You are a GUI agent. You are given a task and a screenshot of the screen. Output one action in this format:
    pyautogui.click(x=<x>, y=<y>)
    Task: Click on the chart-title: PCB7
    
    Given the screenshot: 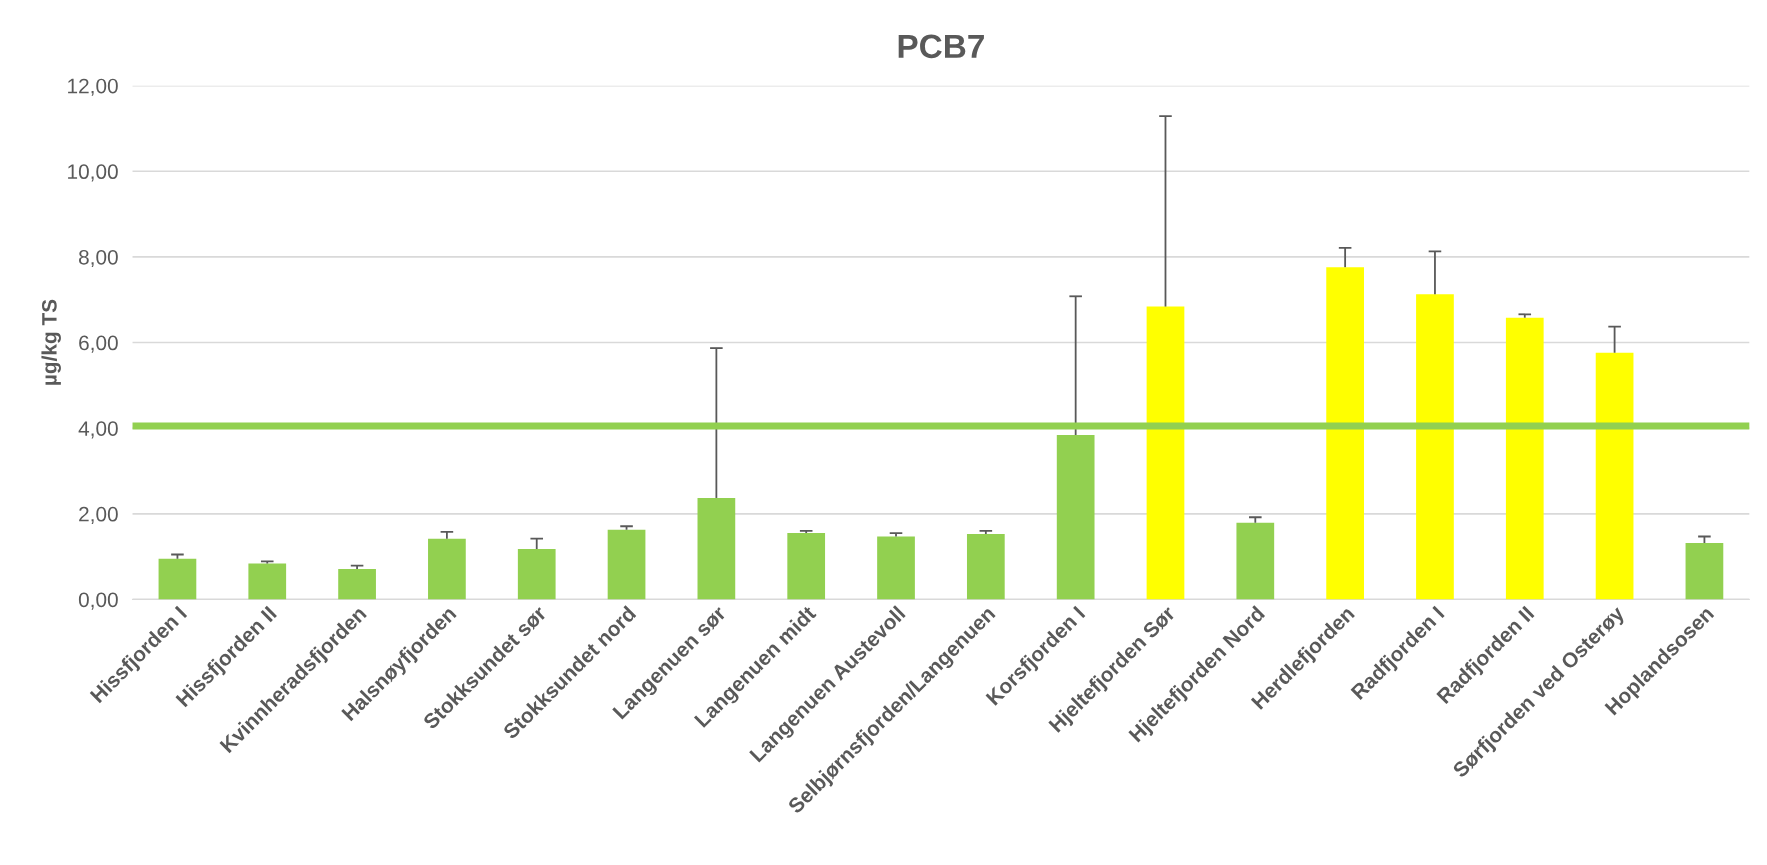 What is the action you would take?
    pyautogui.click(x=941, y=46)
    